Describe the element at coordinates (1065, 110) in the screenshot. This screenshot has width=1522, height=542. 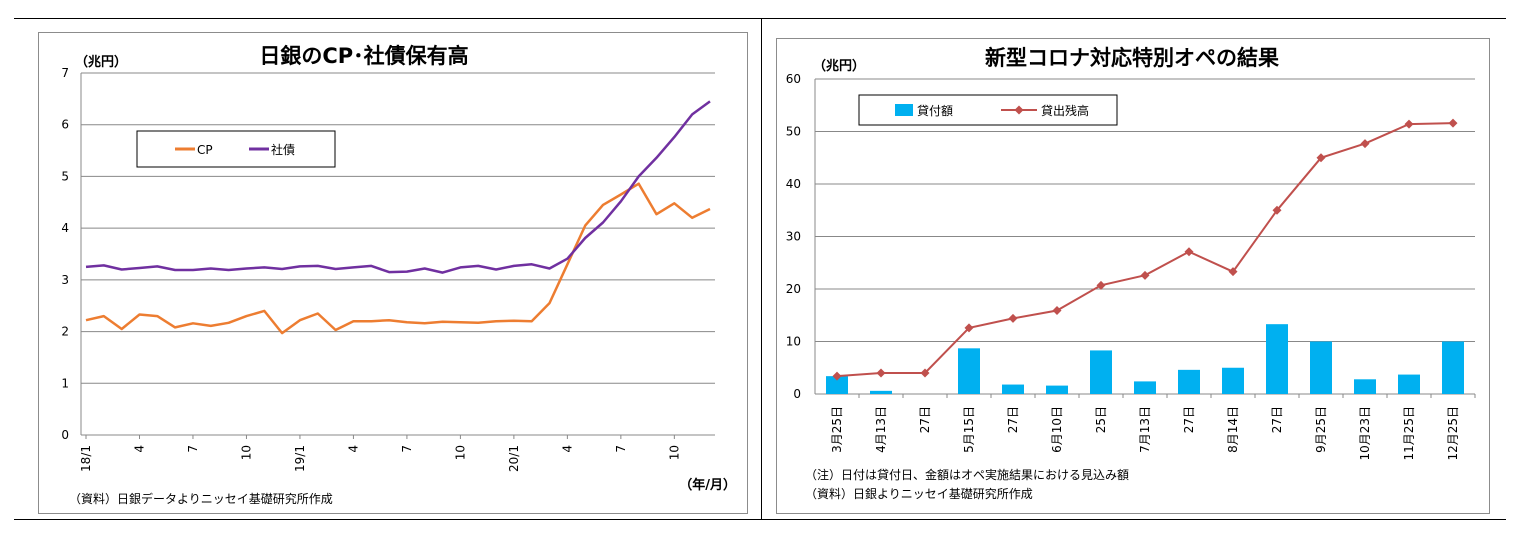
I see `legend-label: 貸出残高` at that location.